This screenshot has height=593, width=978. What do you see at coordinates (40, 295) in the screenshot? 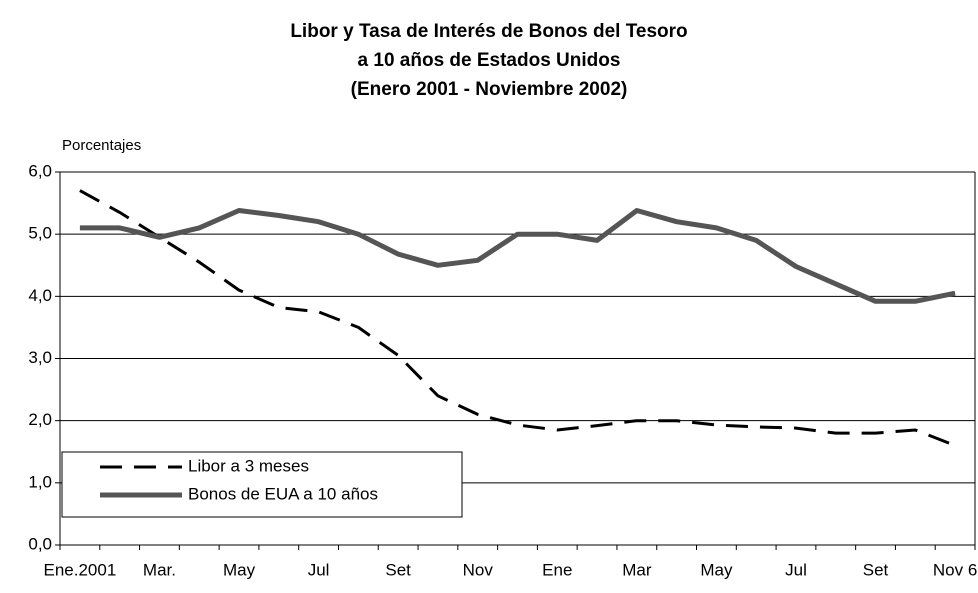
I see `y-tick-label: 4,0` at bounding box center [40, 295].